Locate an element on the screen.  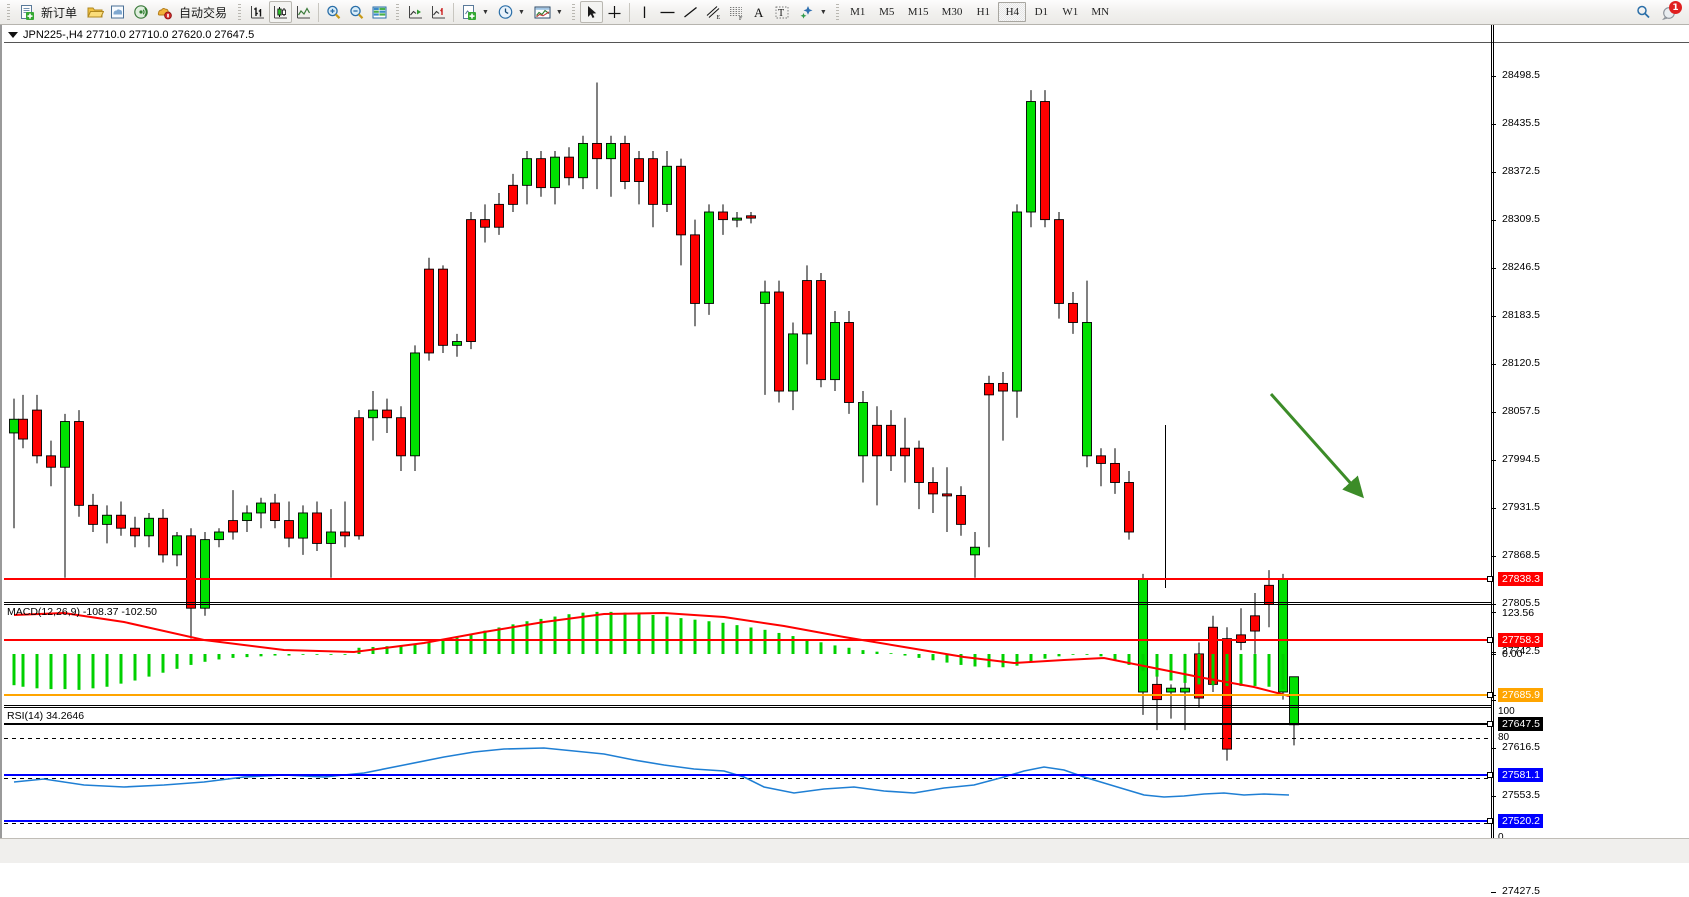
chevron-down-icon-4: ▼ is located at coordinates (823, 12).